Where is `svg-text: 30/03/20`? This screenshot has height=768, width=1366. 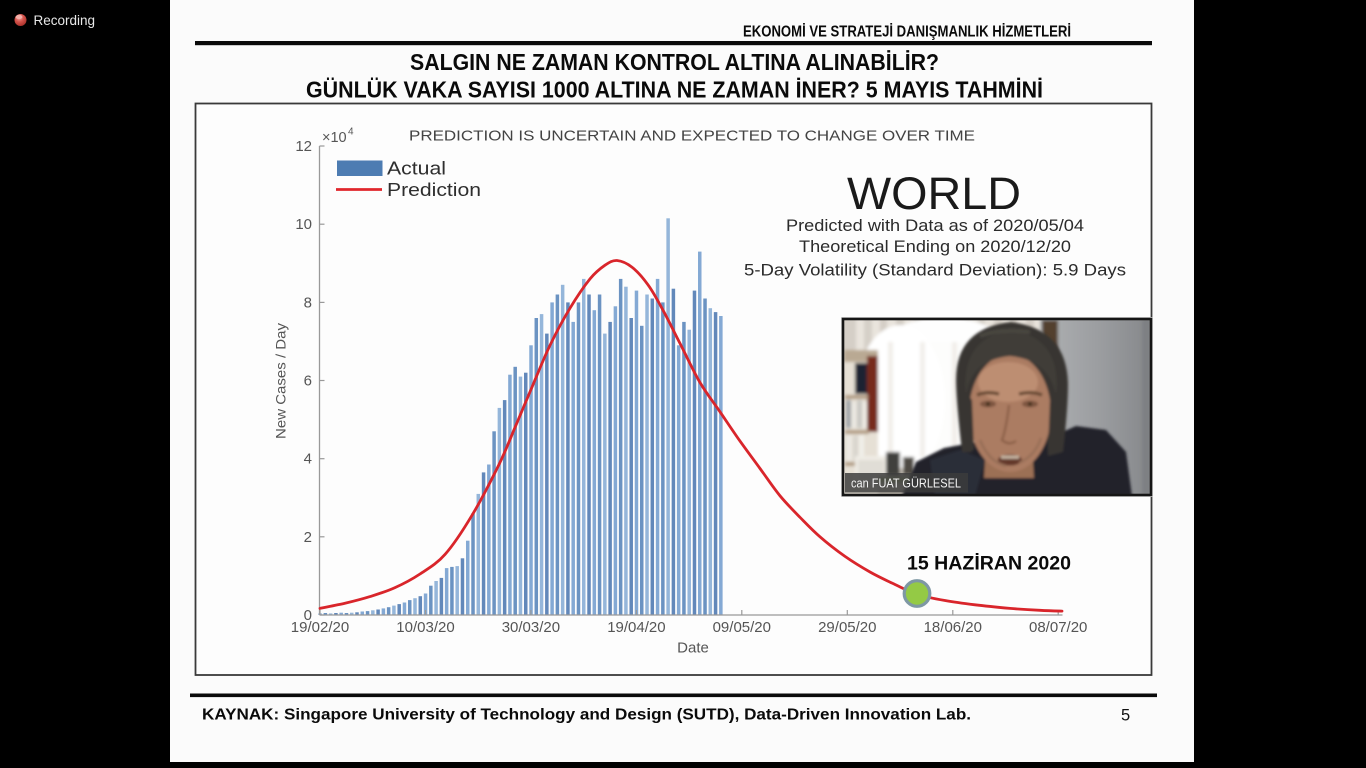 svg-text: 30/03/20 is located at coordinates (531, 627).